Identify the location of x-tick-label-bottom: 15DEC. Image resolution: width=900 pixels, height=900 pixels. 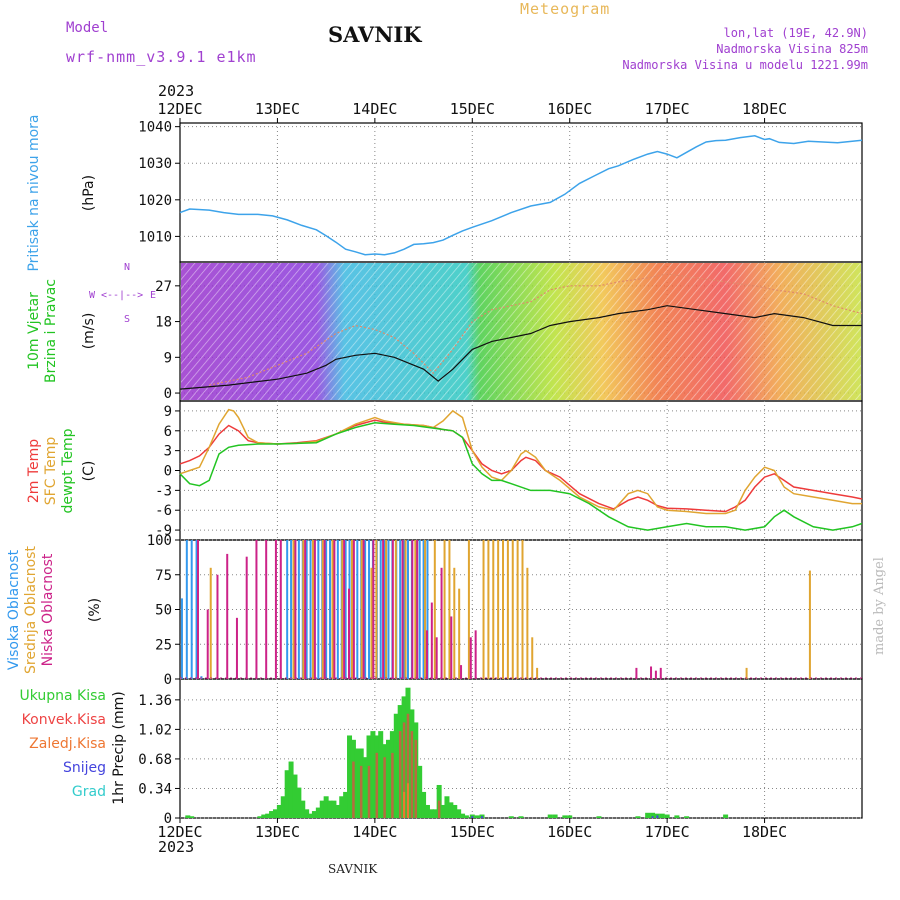
(472, 832).